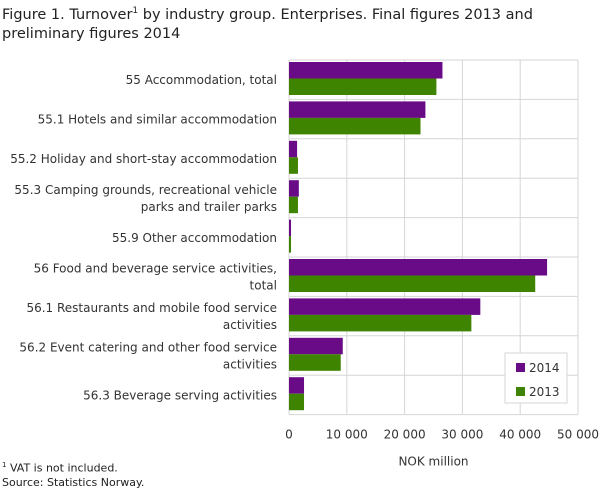 Image resolution: width=610 pixels, height=489 pixels. Describe the element at coordinates (520, 367) in the screenshot. I see `legend-swatch-2014` at that location.